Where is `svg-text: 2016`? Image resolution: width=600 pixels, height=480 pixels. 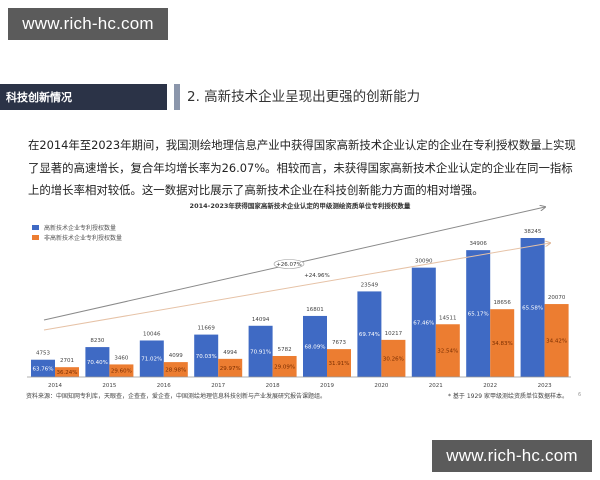
svg-text: 2016 is located at coordinates (164, 386).